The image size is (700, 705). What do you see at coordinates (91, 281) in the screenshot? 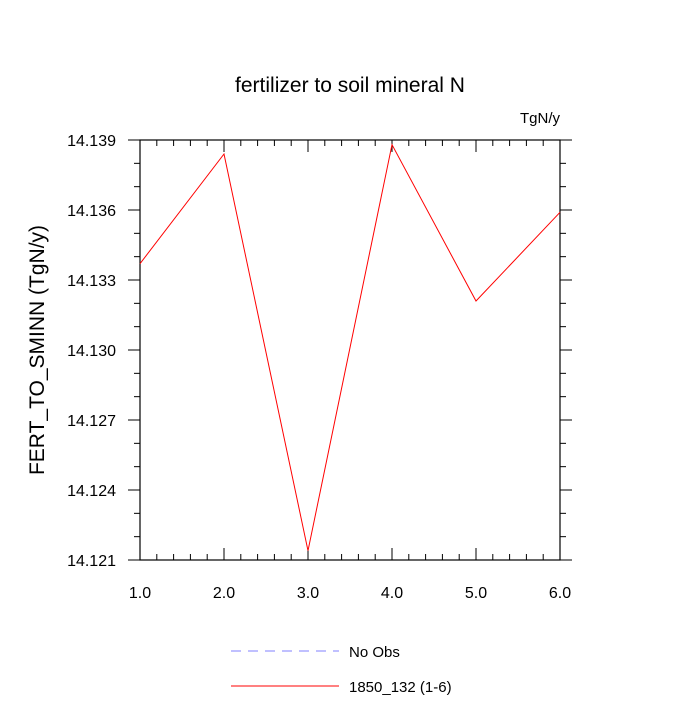
I see `y-tick-label: 14.133` at bounding box center [91, 281].